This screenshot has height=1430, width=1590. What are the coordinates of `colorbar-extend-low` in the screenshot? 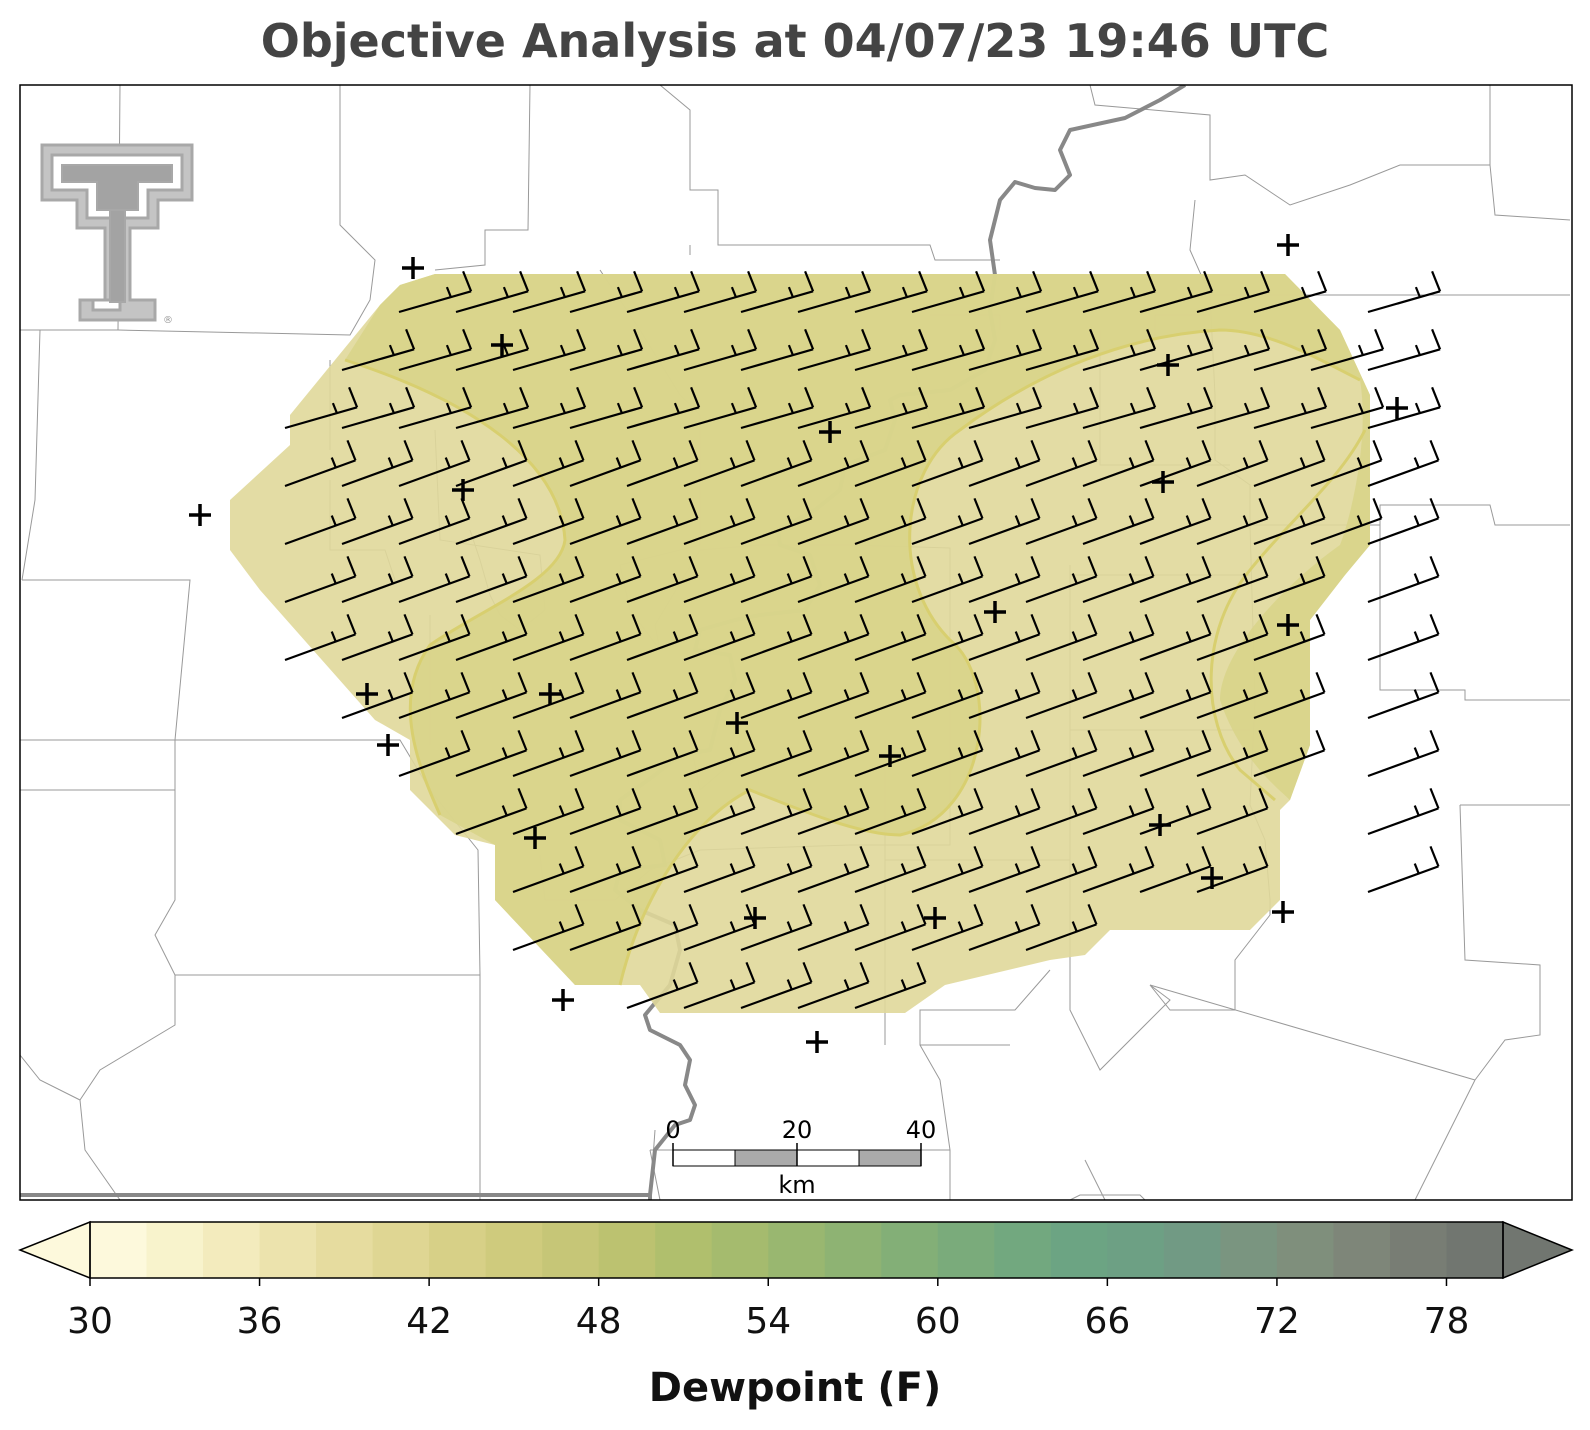 It's located at (54, 1250).